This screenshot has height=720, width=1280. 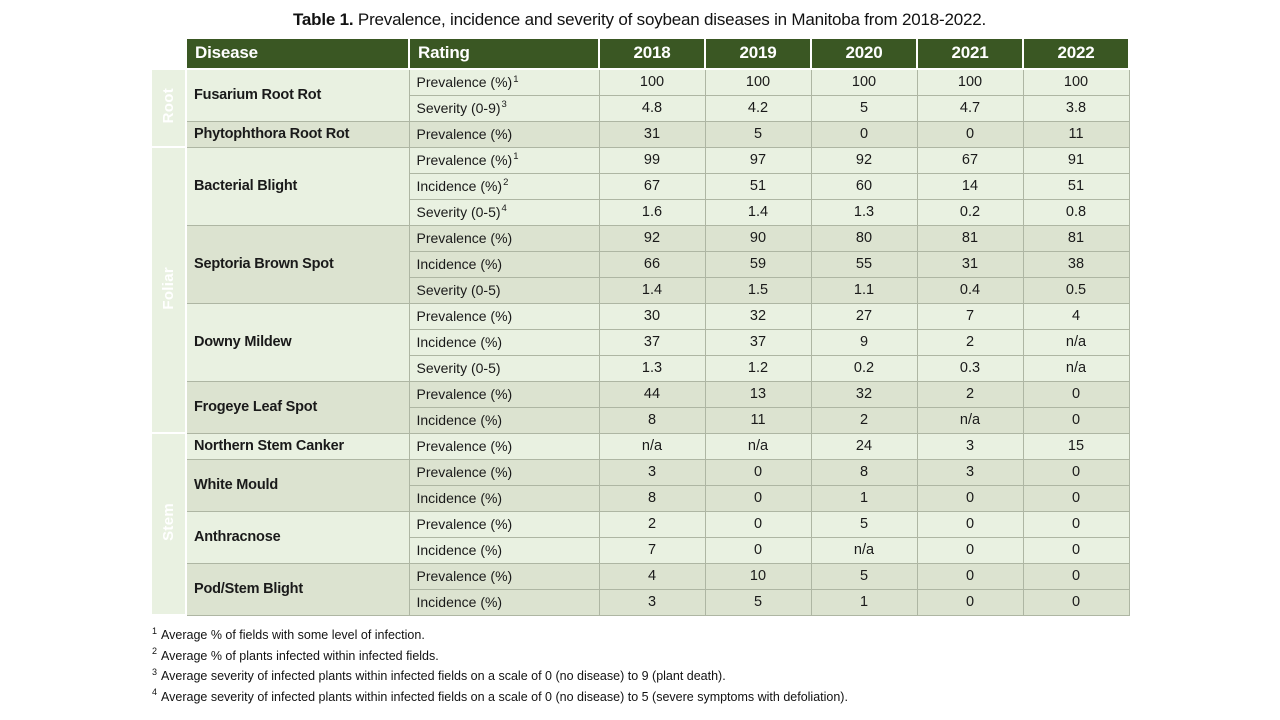 I want to click on value-cell: 91, so click(x=1076, y=160).